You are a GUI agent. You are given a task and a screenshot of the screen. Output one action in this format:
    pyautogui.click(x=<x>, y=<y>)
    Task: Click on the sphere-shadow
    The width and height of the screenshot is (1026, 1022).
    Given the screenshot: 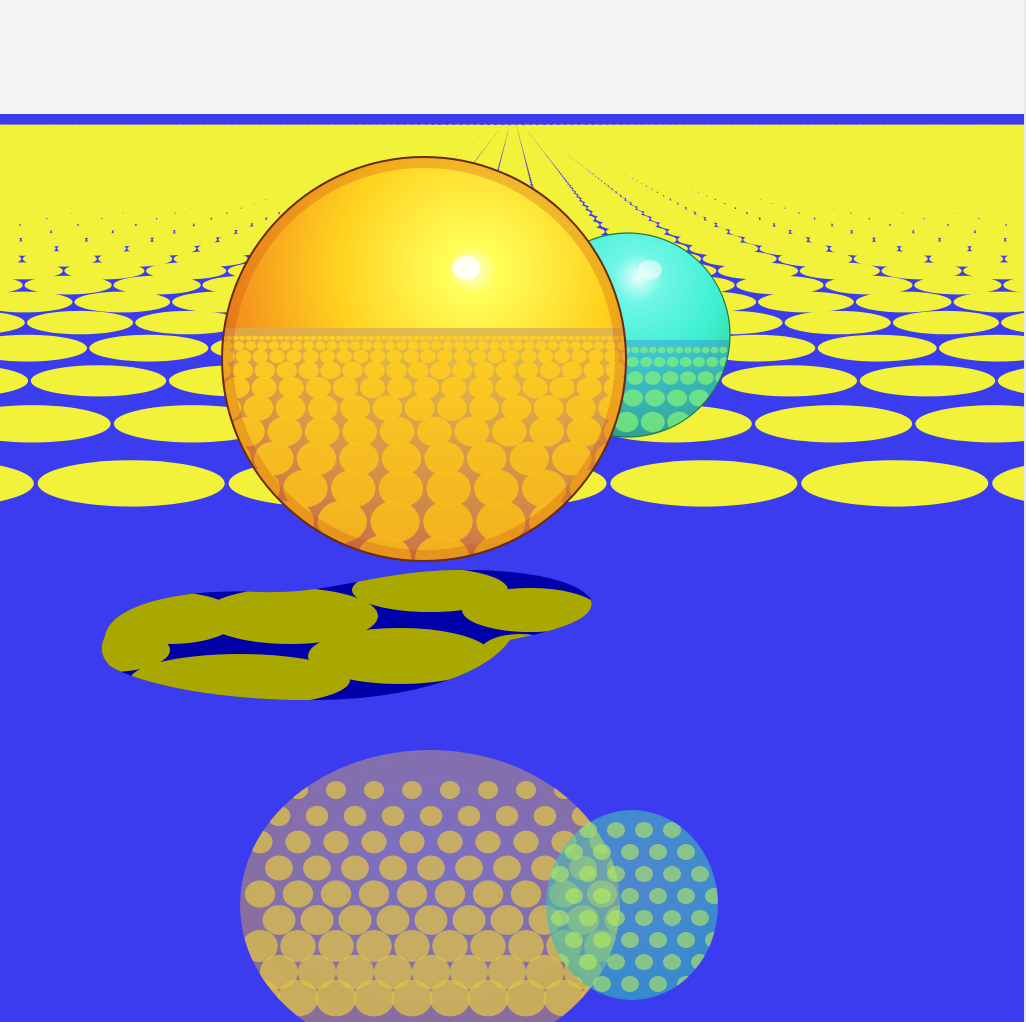 What is the action you would take?
    pyautogui.click(x=346, y=635)
    